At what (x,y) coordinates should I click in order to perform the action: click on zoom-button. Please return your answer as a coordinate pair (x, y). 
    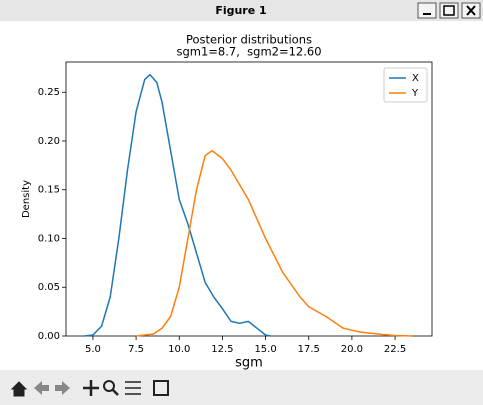
    Looking at the image, I should click on (109, 386).